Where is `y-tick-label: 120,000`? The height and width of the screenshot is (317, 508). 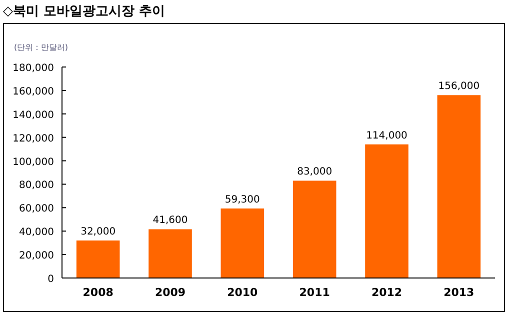
y-tick-label: 120,000 is located at coordinates (33, 138).